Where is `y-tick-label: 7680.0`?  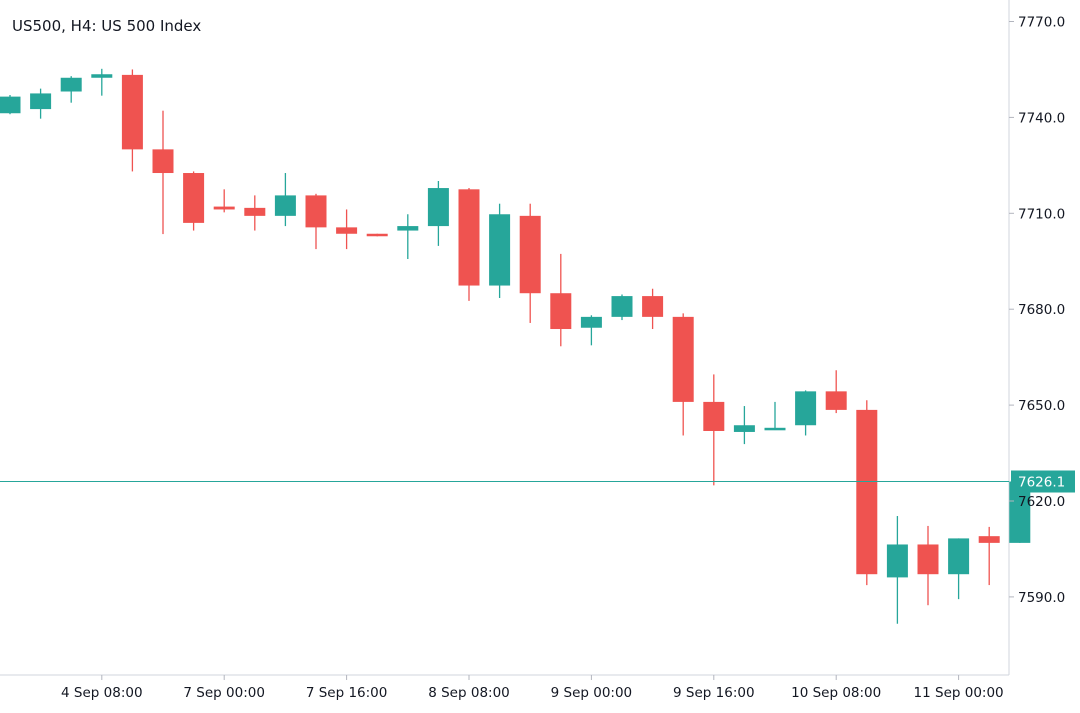 y-tick-label: 7680.0 is located at coordinates (1041, 310).